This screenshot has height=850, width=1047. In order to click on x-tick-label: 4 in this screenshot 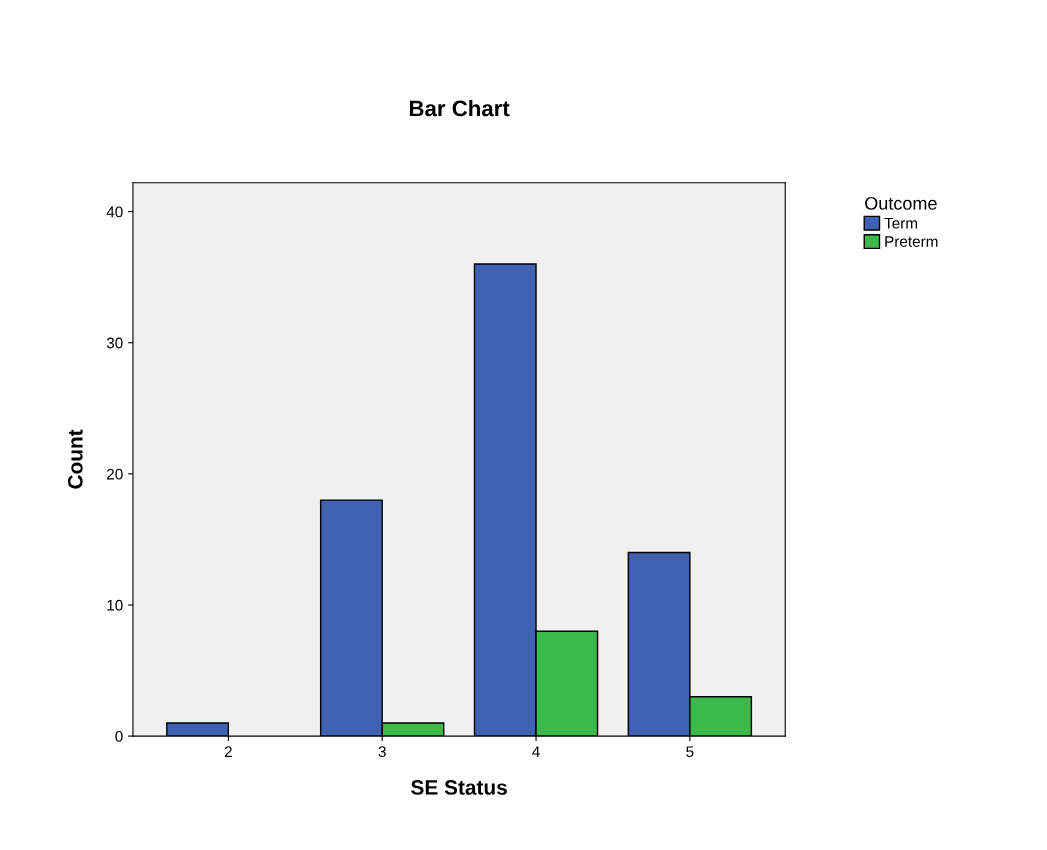, I will do `click(536, 751)`.